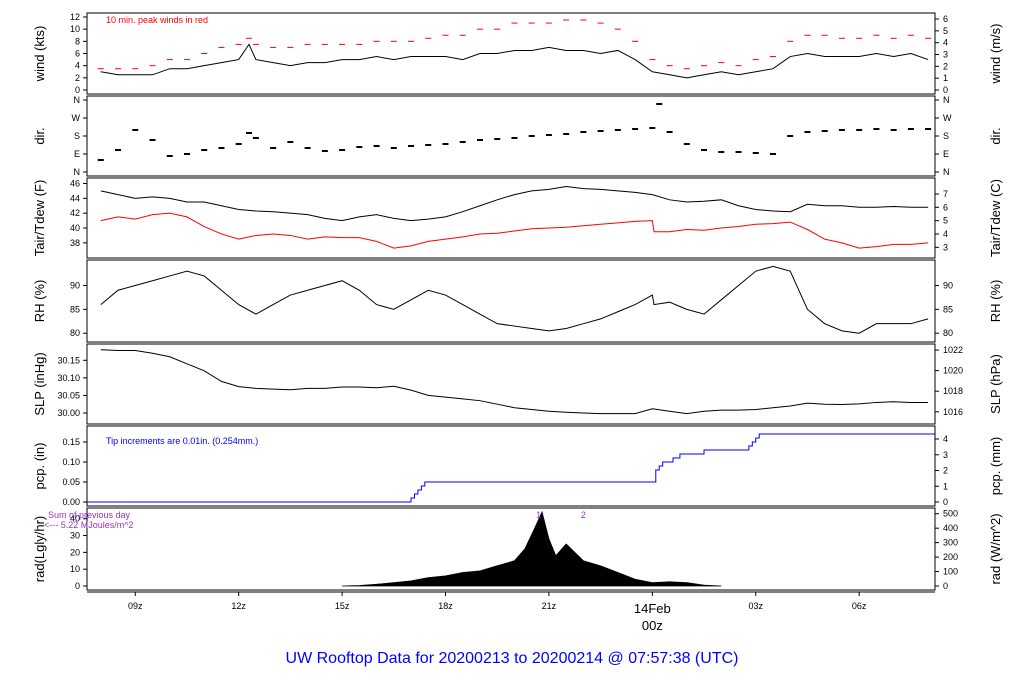  I want to click on rad-left-tick-label: 30, so click(75, 536).